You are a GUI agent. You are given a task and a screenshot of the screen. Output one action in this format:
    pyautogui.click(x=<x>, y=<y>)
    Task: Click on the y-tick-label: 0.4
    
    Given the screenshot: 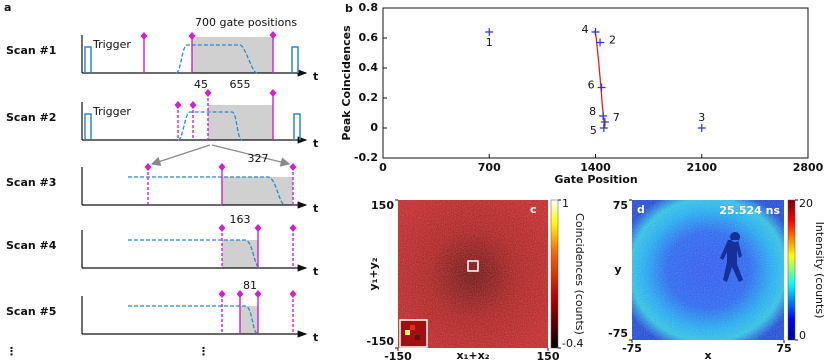 What is the action you would take?
    pyautogui.click(x=369, y=67)
    